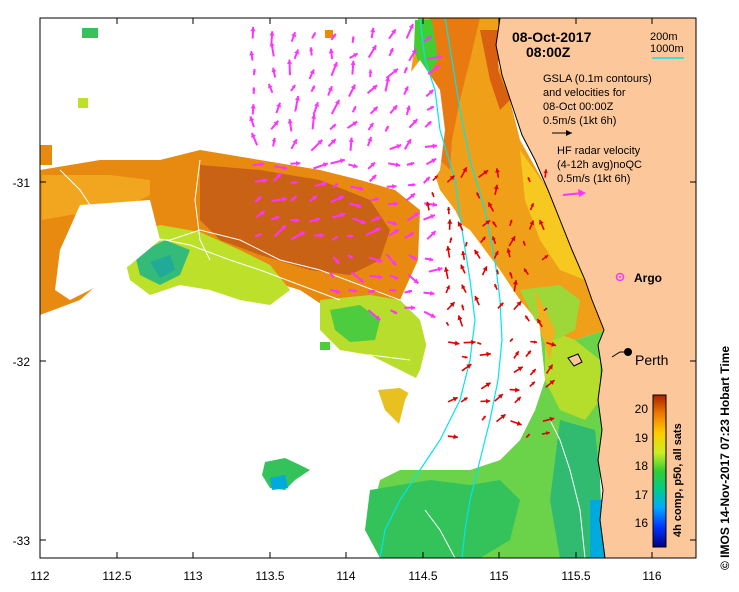 This screenshot has height=592, width=739. I want to click on gsla-line-2: and velocities for, so click(584, 93).